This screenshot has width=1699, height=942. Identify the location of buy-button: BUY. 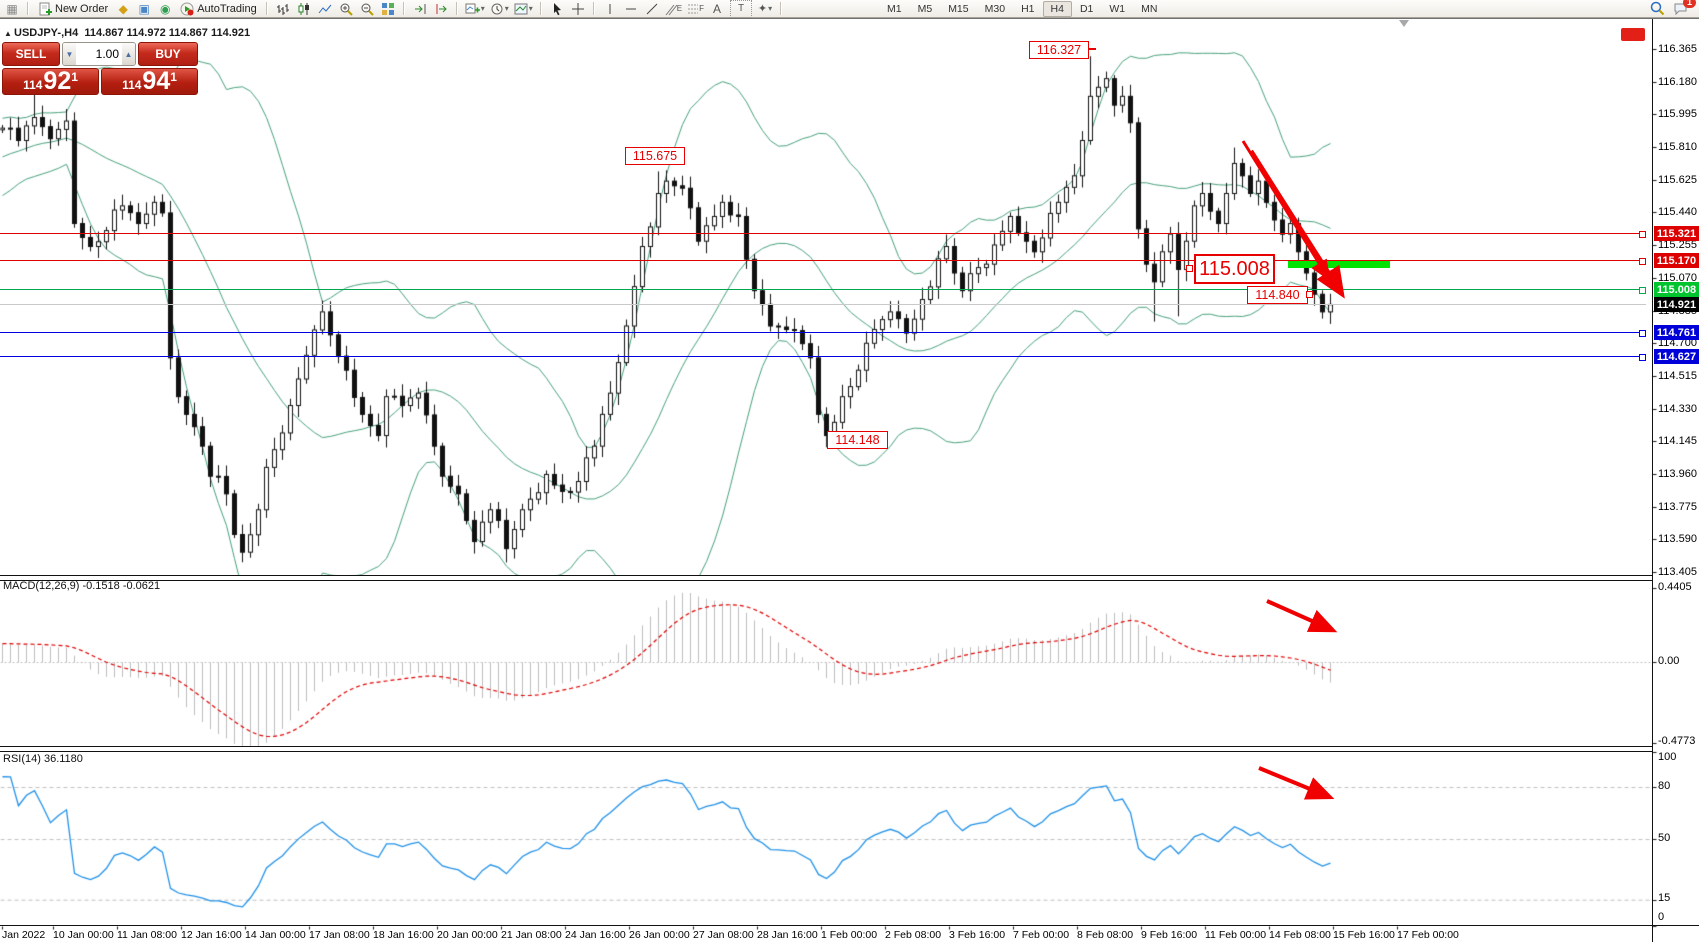
(168, 54).